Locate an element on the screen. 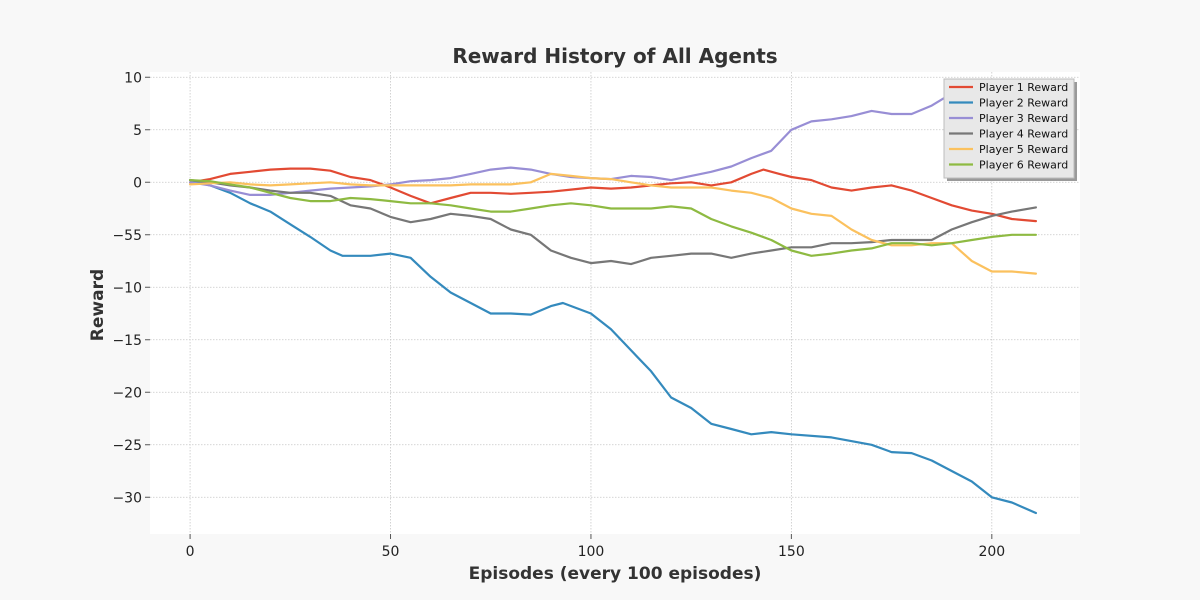  legend-label: Player 2 Reward is located at coordinates (1023, 103).